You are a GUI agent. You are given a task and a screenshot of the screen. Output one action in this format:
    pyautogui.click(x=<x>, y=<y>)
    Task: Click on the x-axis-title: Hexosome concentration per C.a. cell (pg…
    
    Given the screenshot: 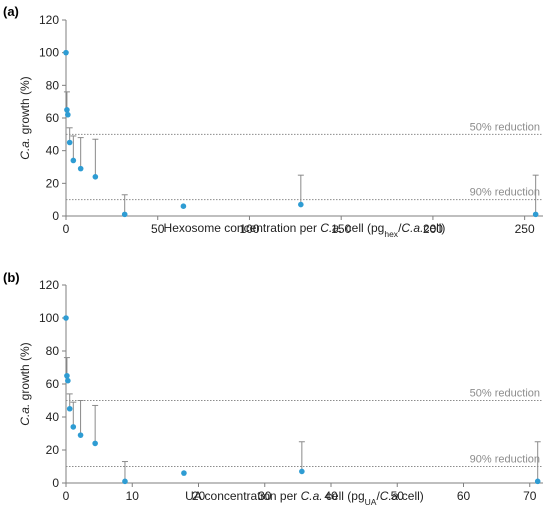 What is the action you would take?
    pyautogui.click(x=305, y=230)
    